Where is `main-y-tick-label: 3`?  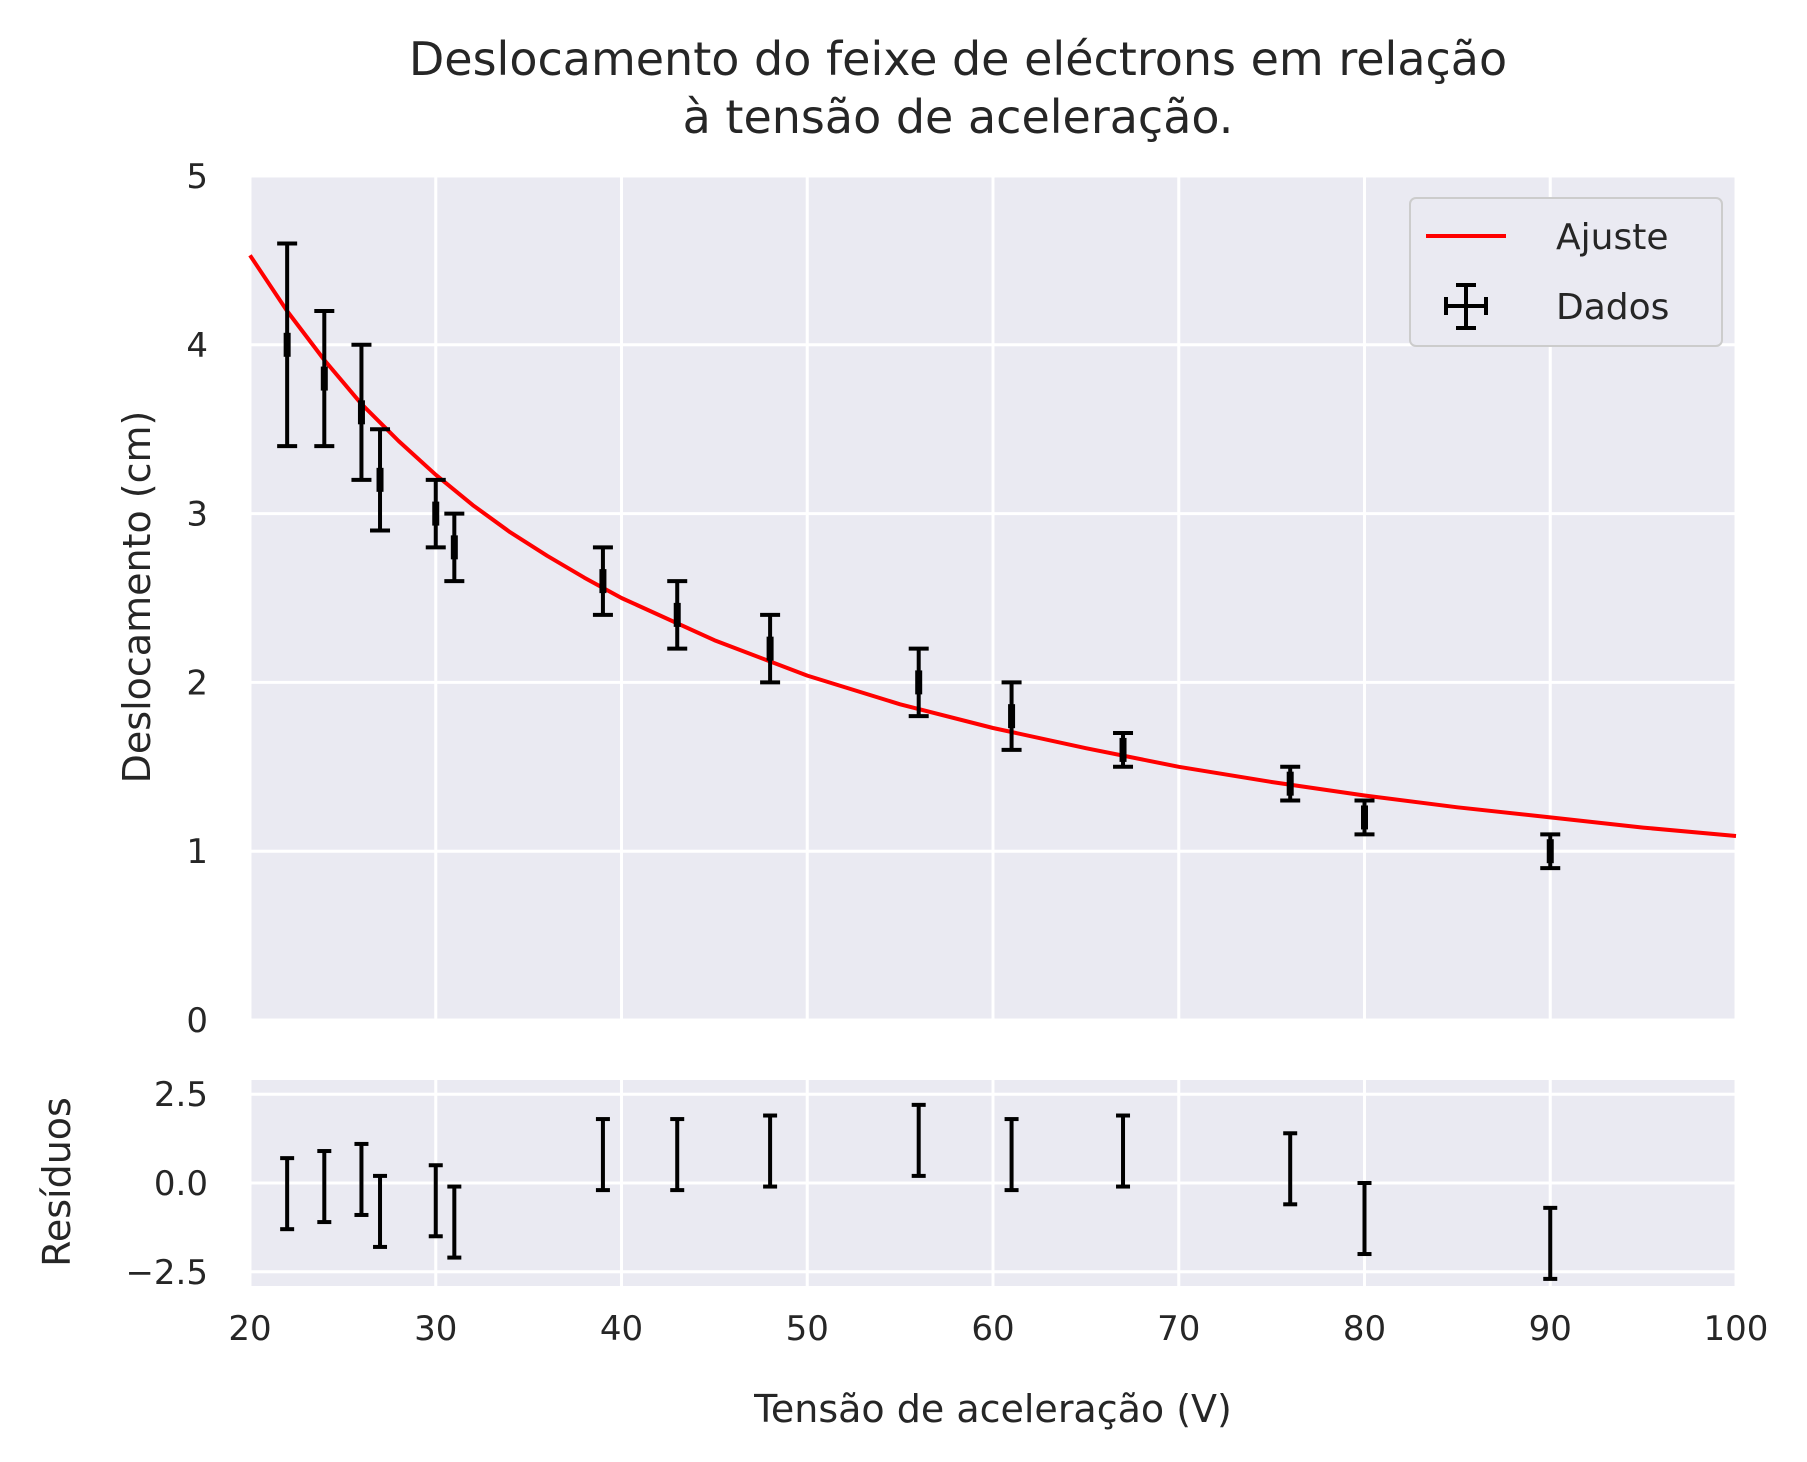 main-y-tick-label: 3 is located at coordinates (197, 515).